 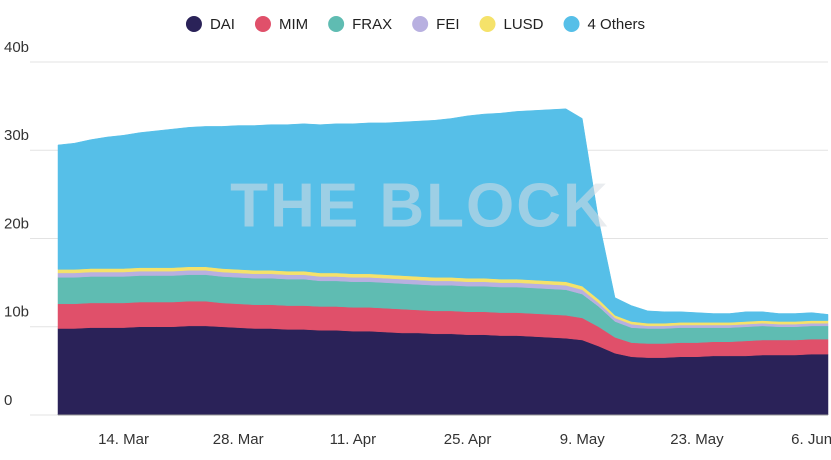 What do you see at coordinates (293, 24) in the screenshot?
I see `legend-label: MIM` at bounding box center [293, 24].